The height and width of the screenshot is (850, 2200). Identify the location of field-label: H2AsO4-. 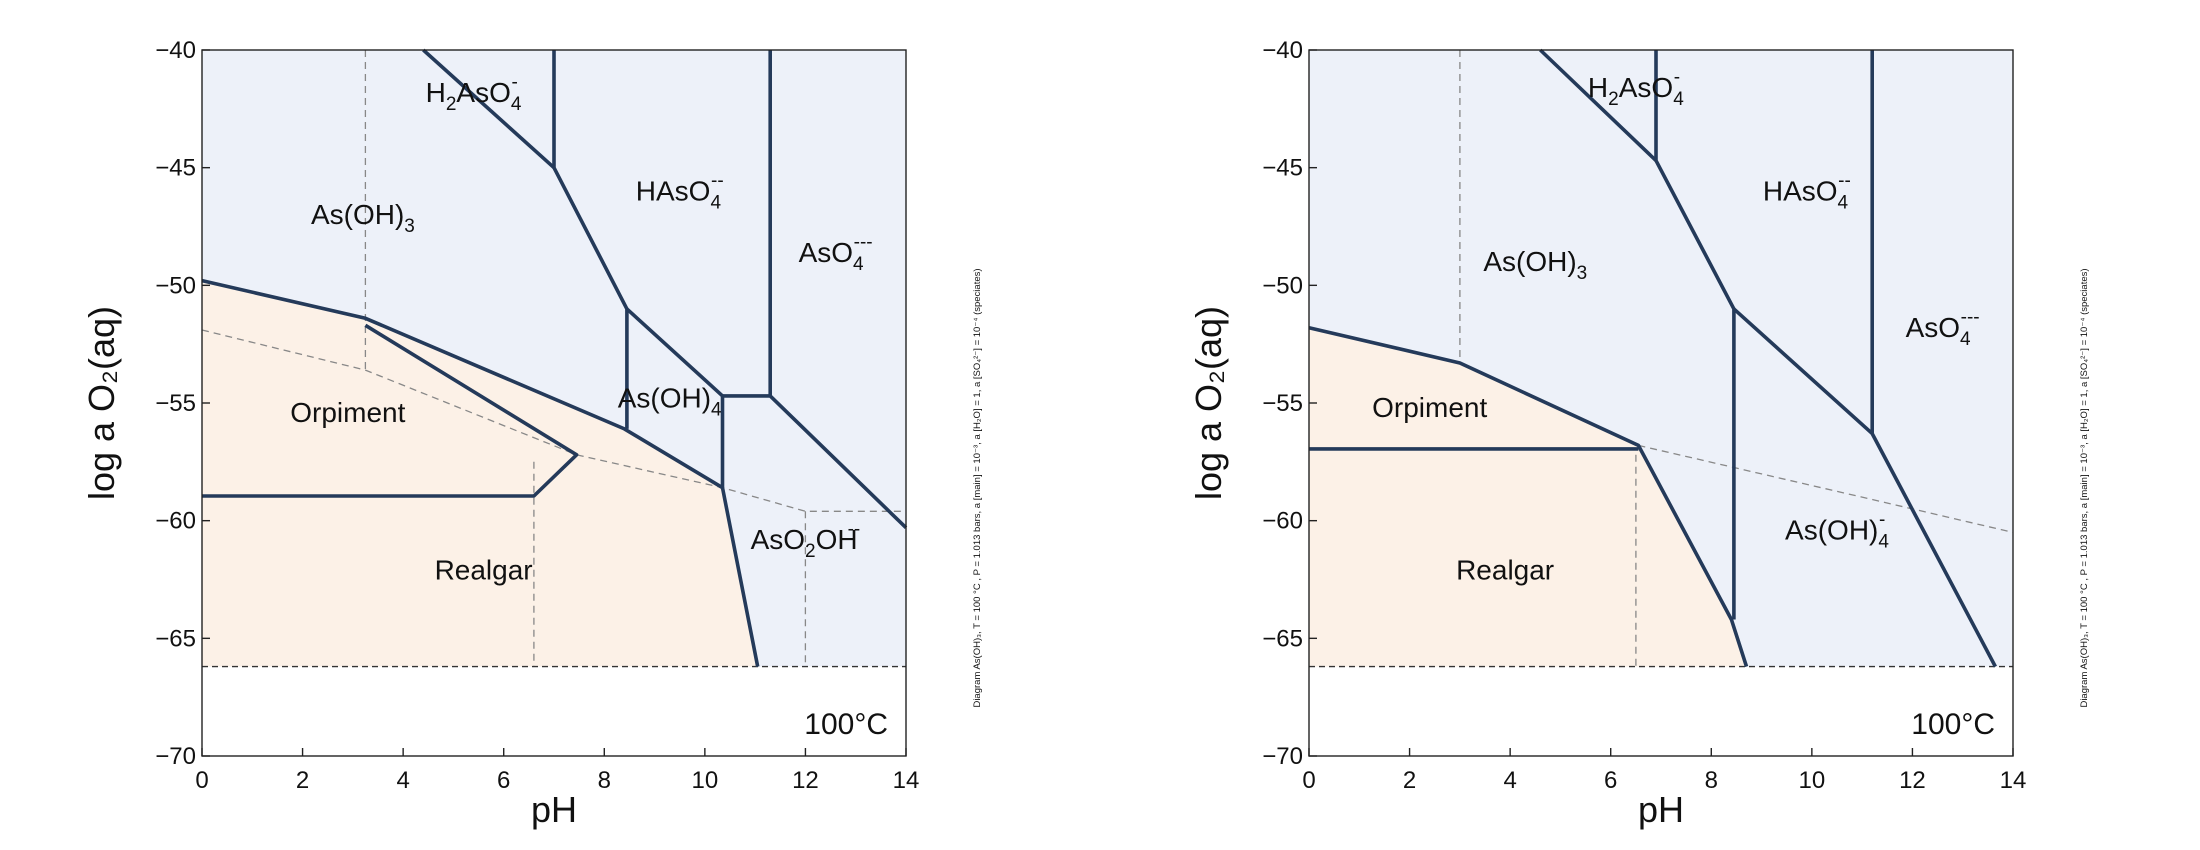
(474, 93).